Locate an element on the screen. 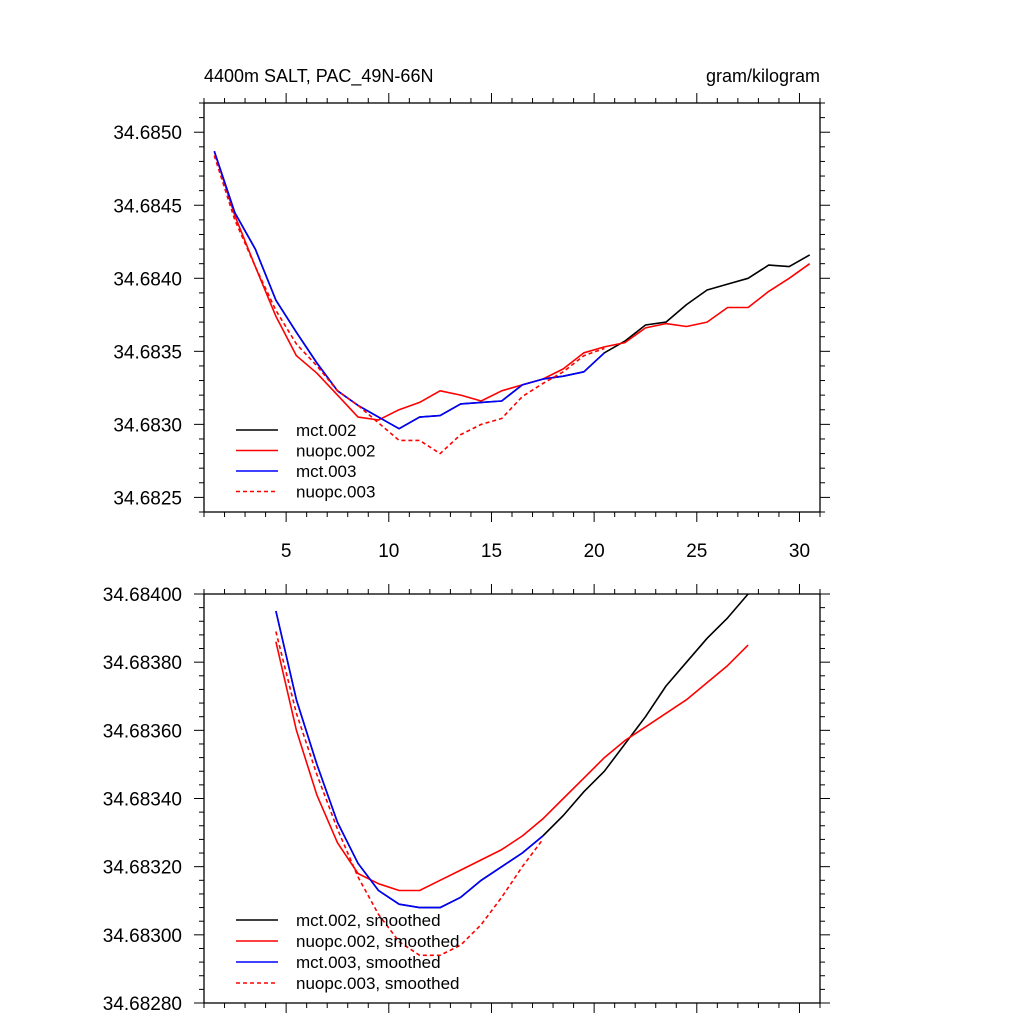 The width and height of the screenshot is (1024, 1029). legend-label: nuopc.002, smoothed is located at coordinates (378, 941).